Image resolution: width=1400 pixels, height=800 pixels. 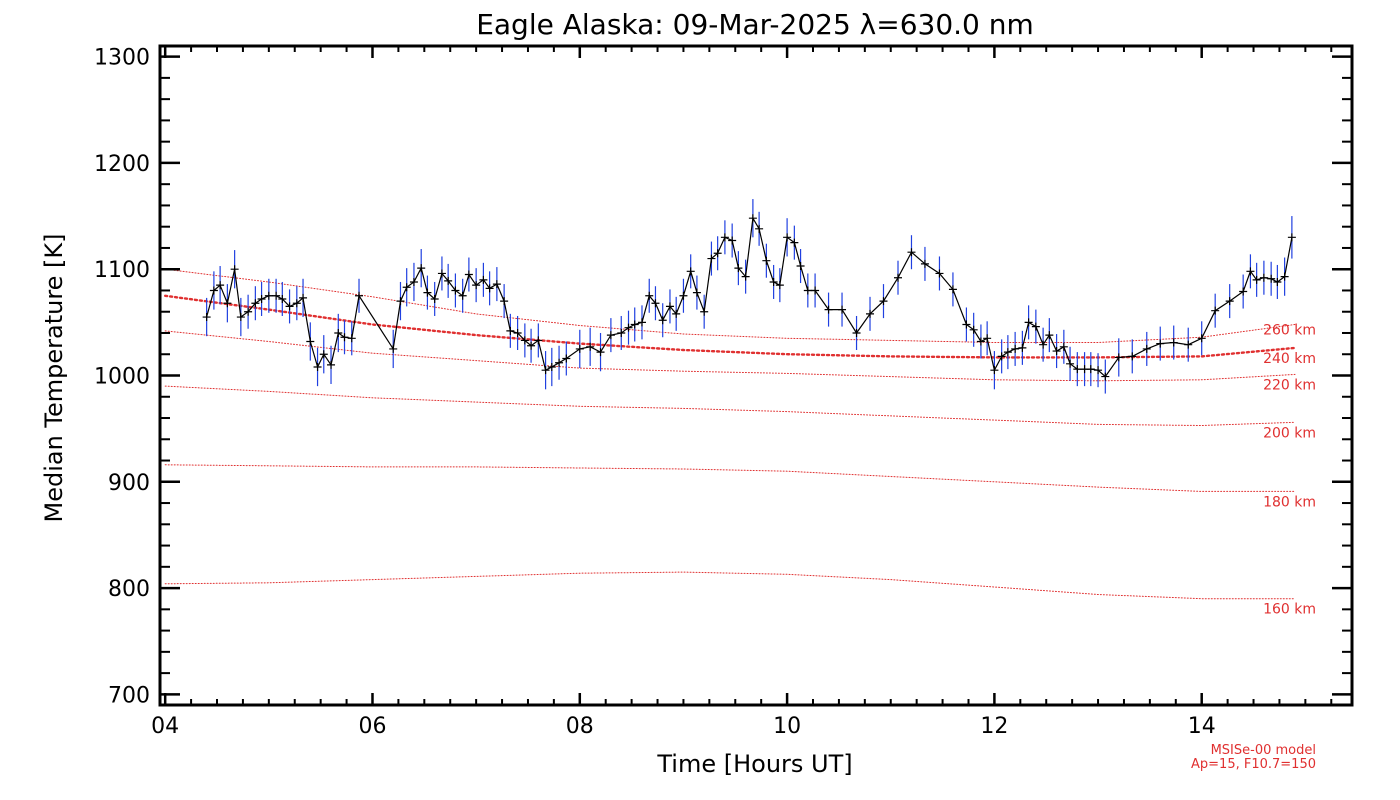 What do you see at coordinates (1289, 385) in the screenshot?
I see `altitude-label: 220 km` at bounding box center [1289, 385].